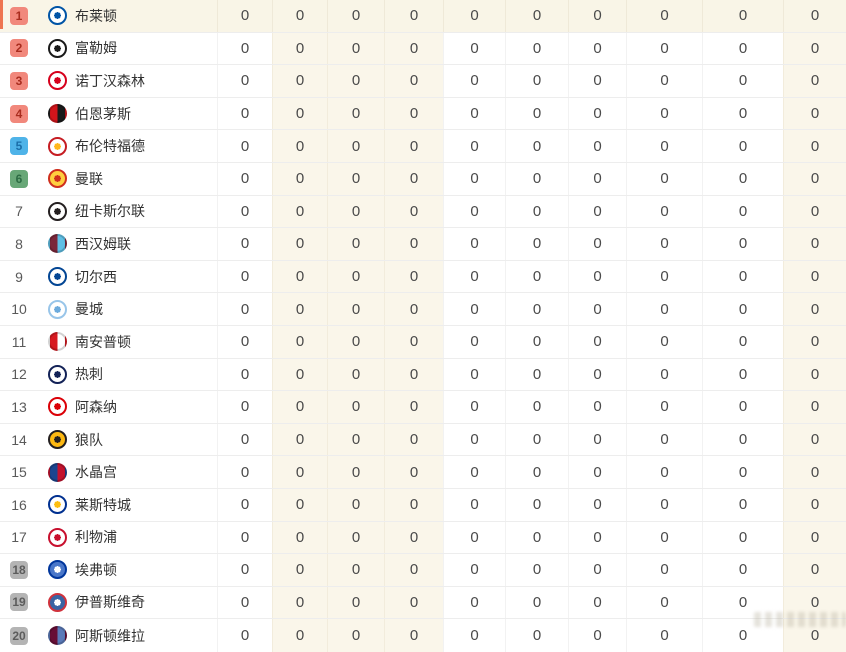 The width and height of the screenshot is (846, 652). Describe the element at coordinates (19, 80) in the screenshot. I see `rank-badge: 3` at that location.